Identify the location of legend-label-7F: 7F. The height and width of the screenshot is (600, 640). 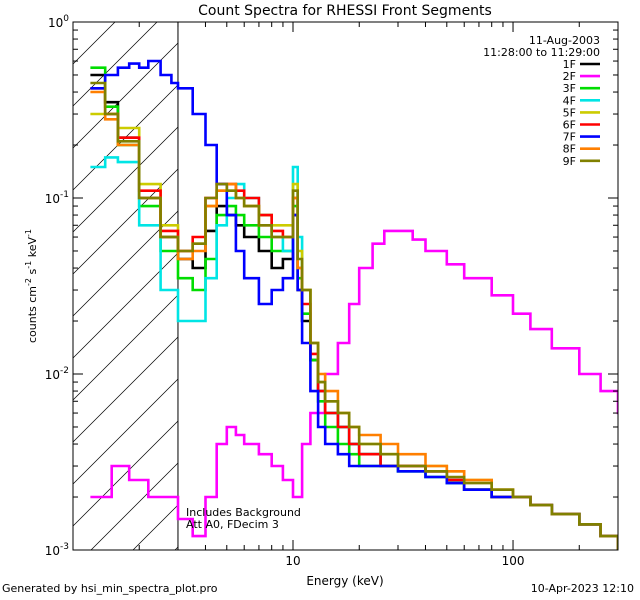
(569, 137).